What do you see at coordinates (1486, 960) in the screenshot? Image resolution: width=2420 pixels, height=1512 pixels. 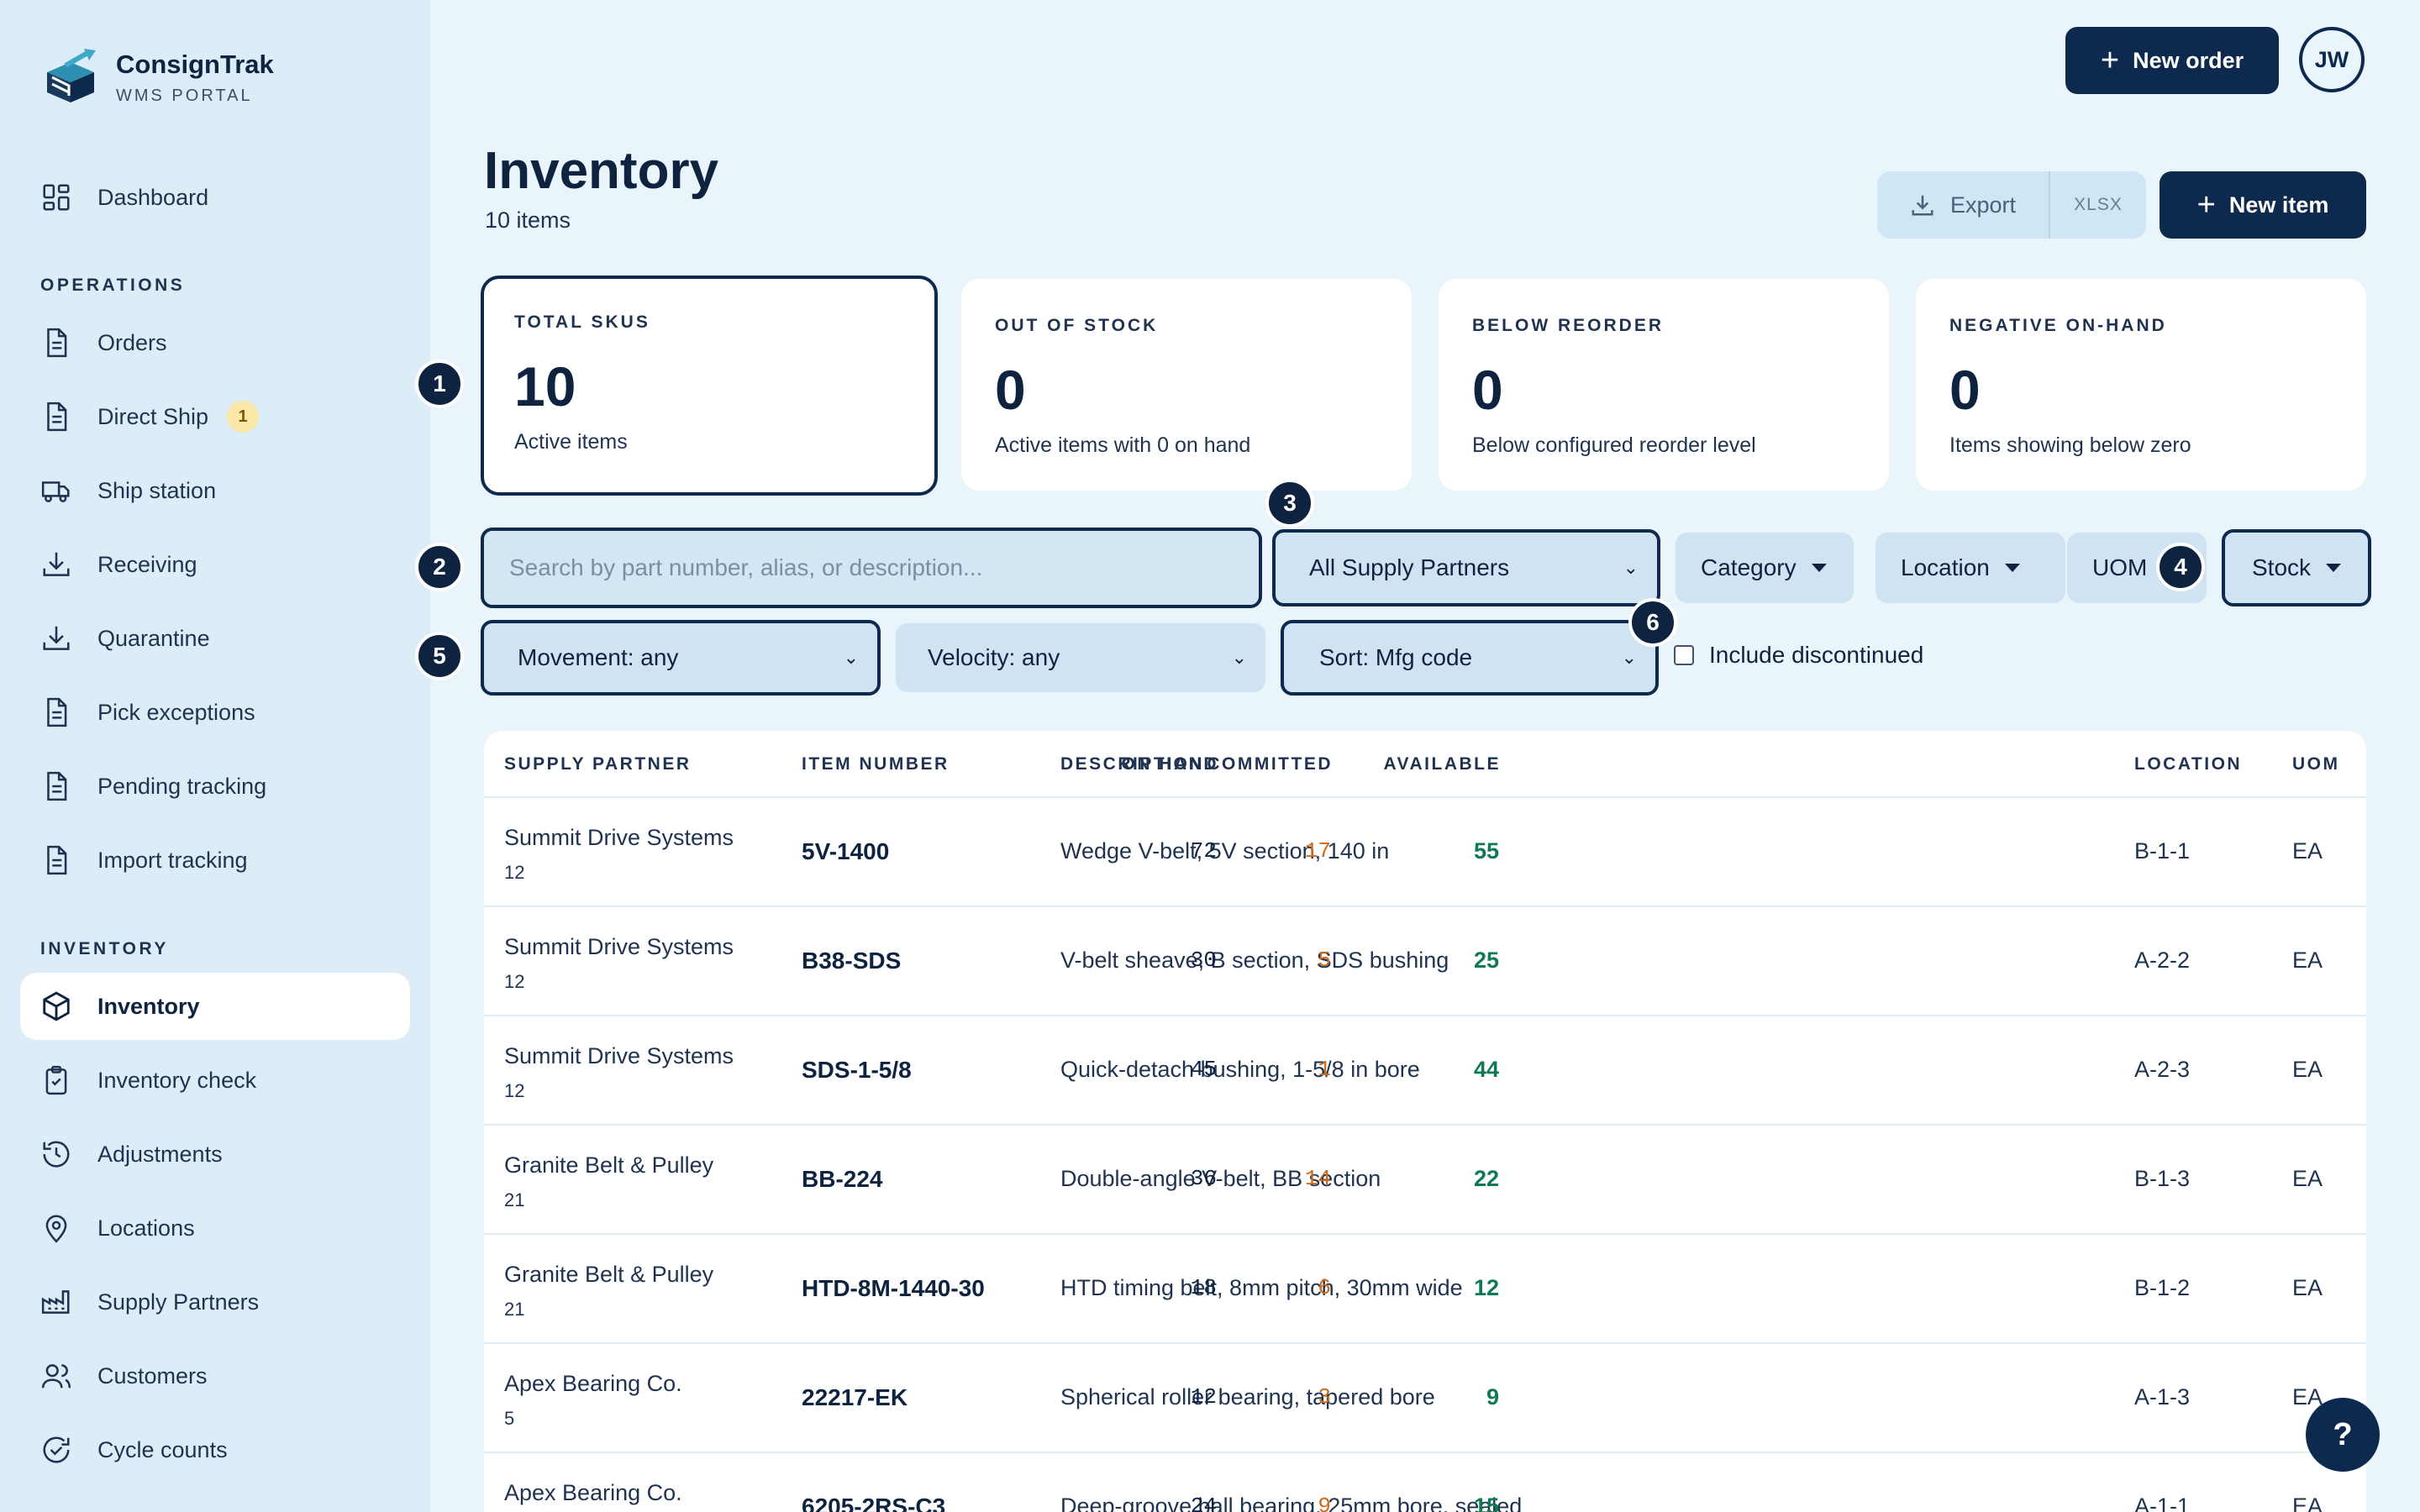 I see `available: 25` at bounding box center [1486, 960].